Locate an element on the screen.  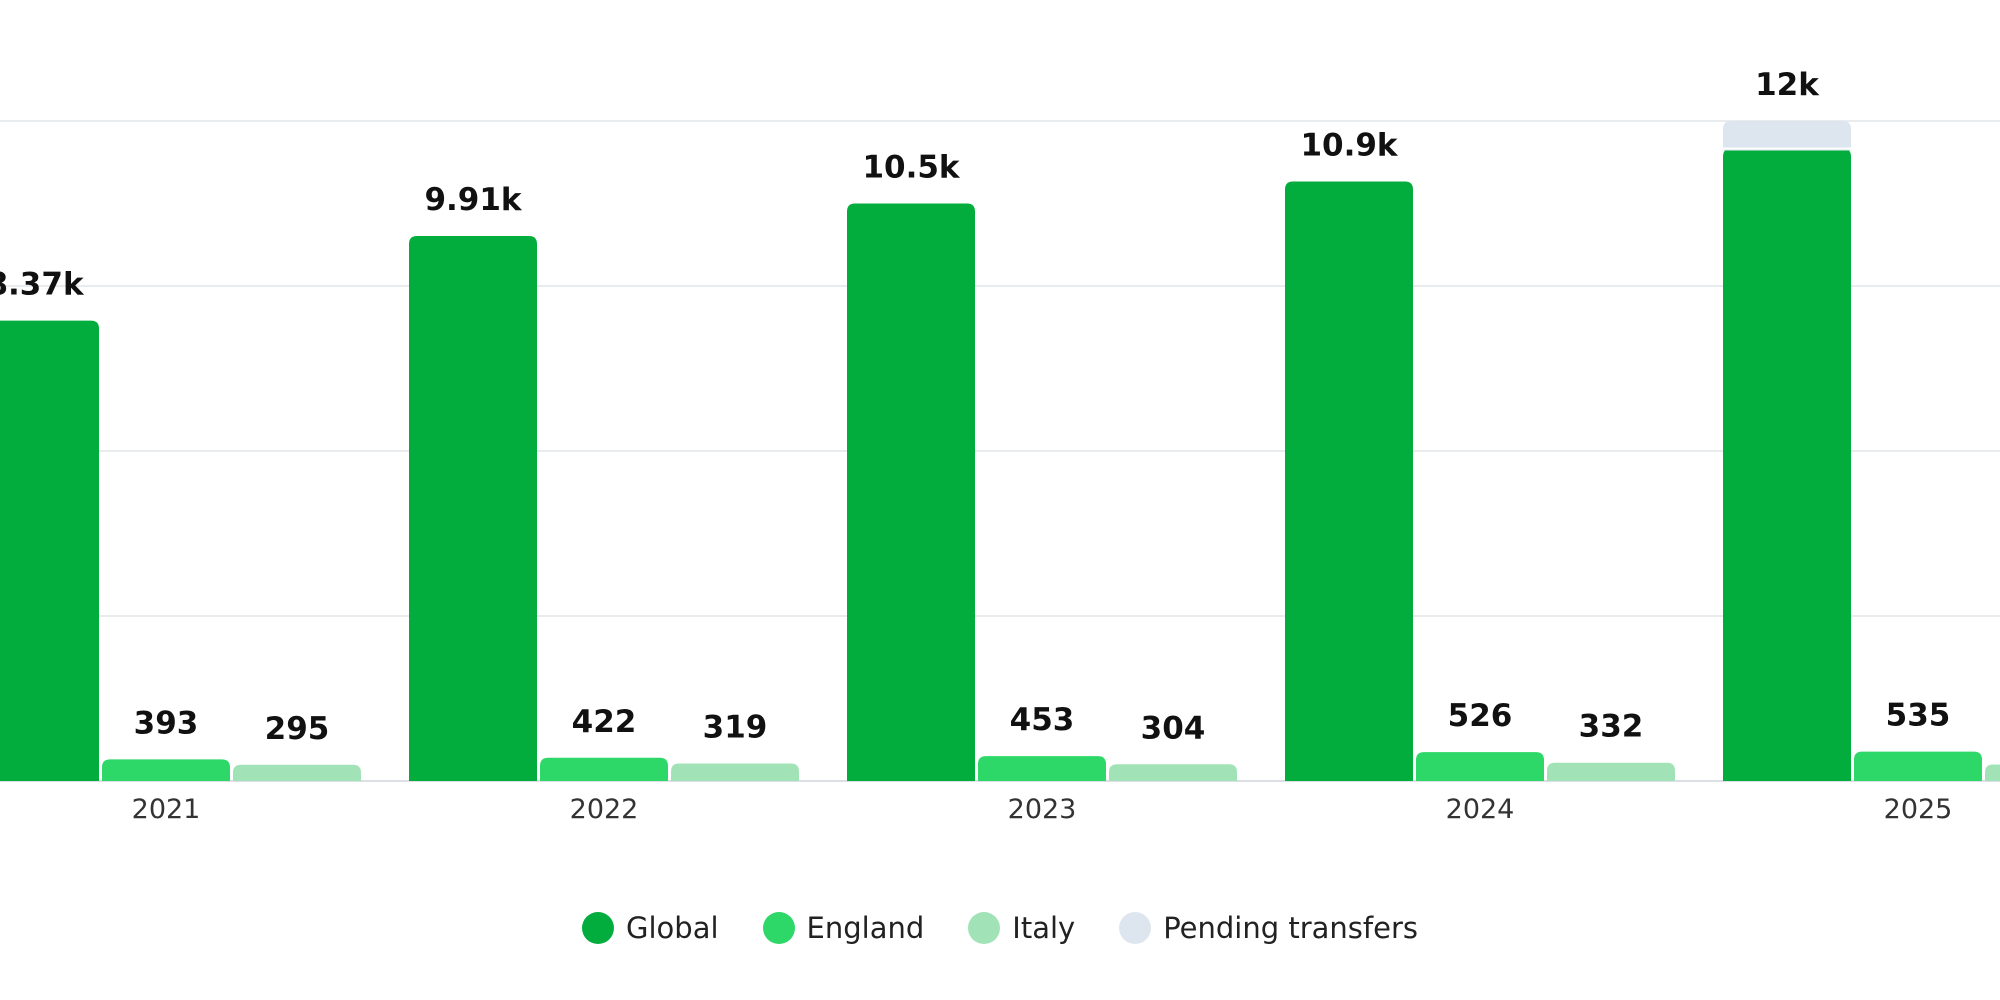
legend-label: Global is located at coordinates (672, 928).